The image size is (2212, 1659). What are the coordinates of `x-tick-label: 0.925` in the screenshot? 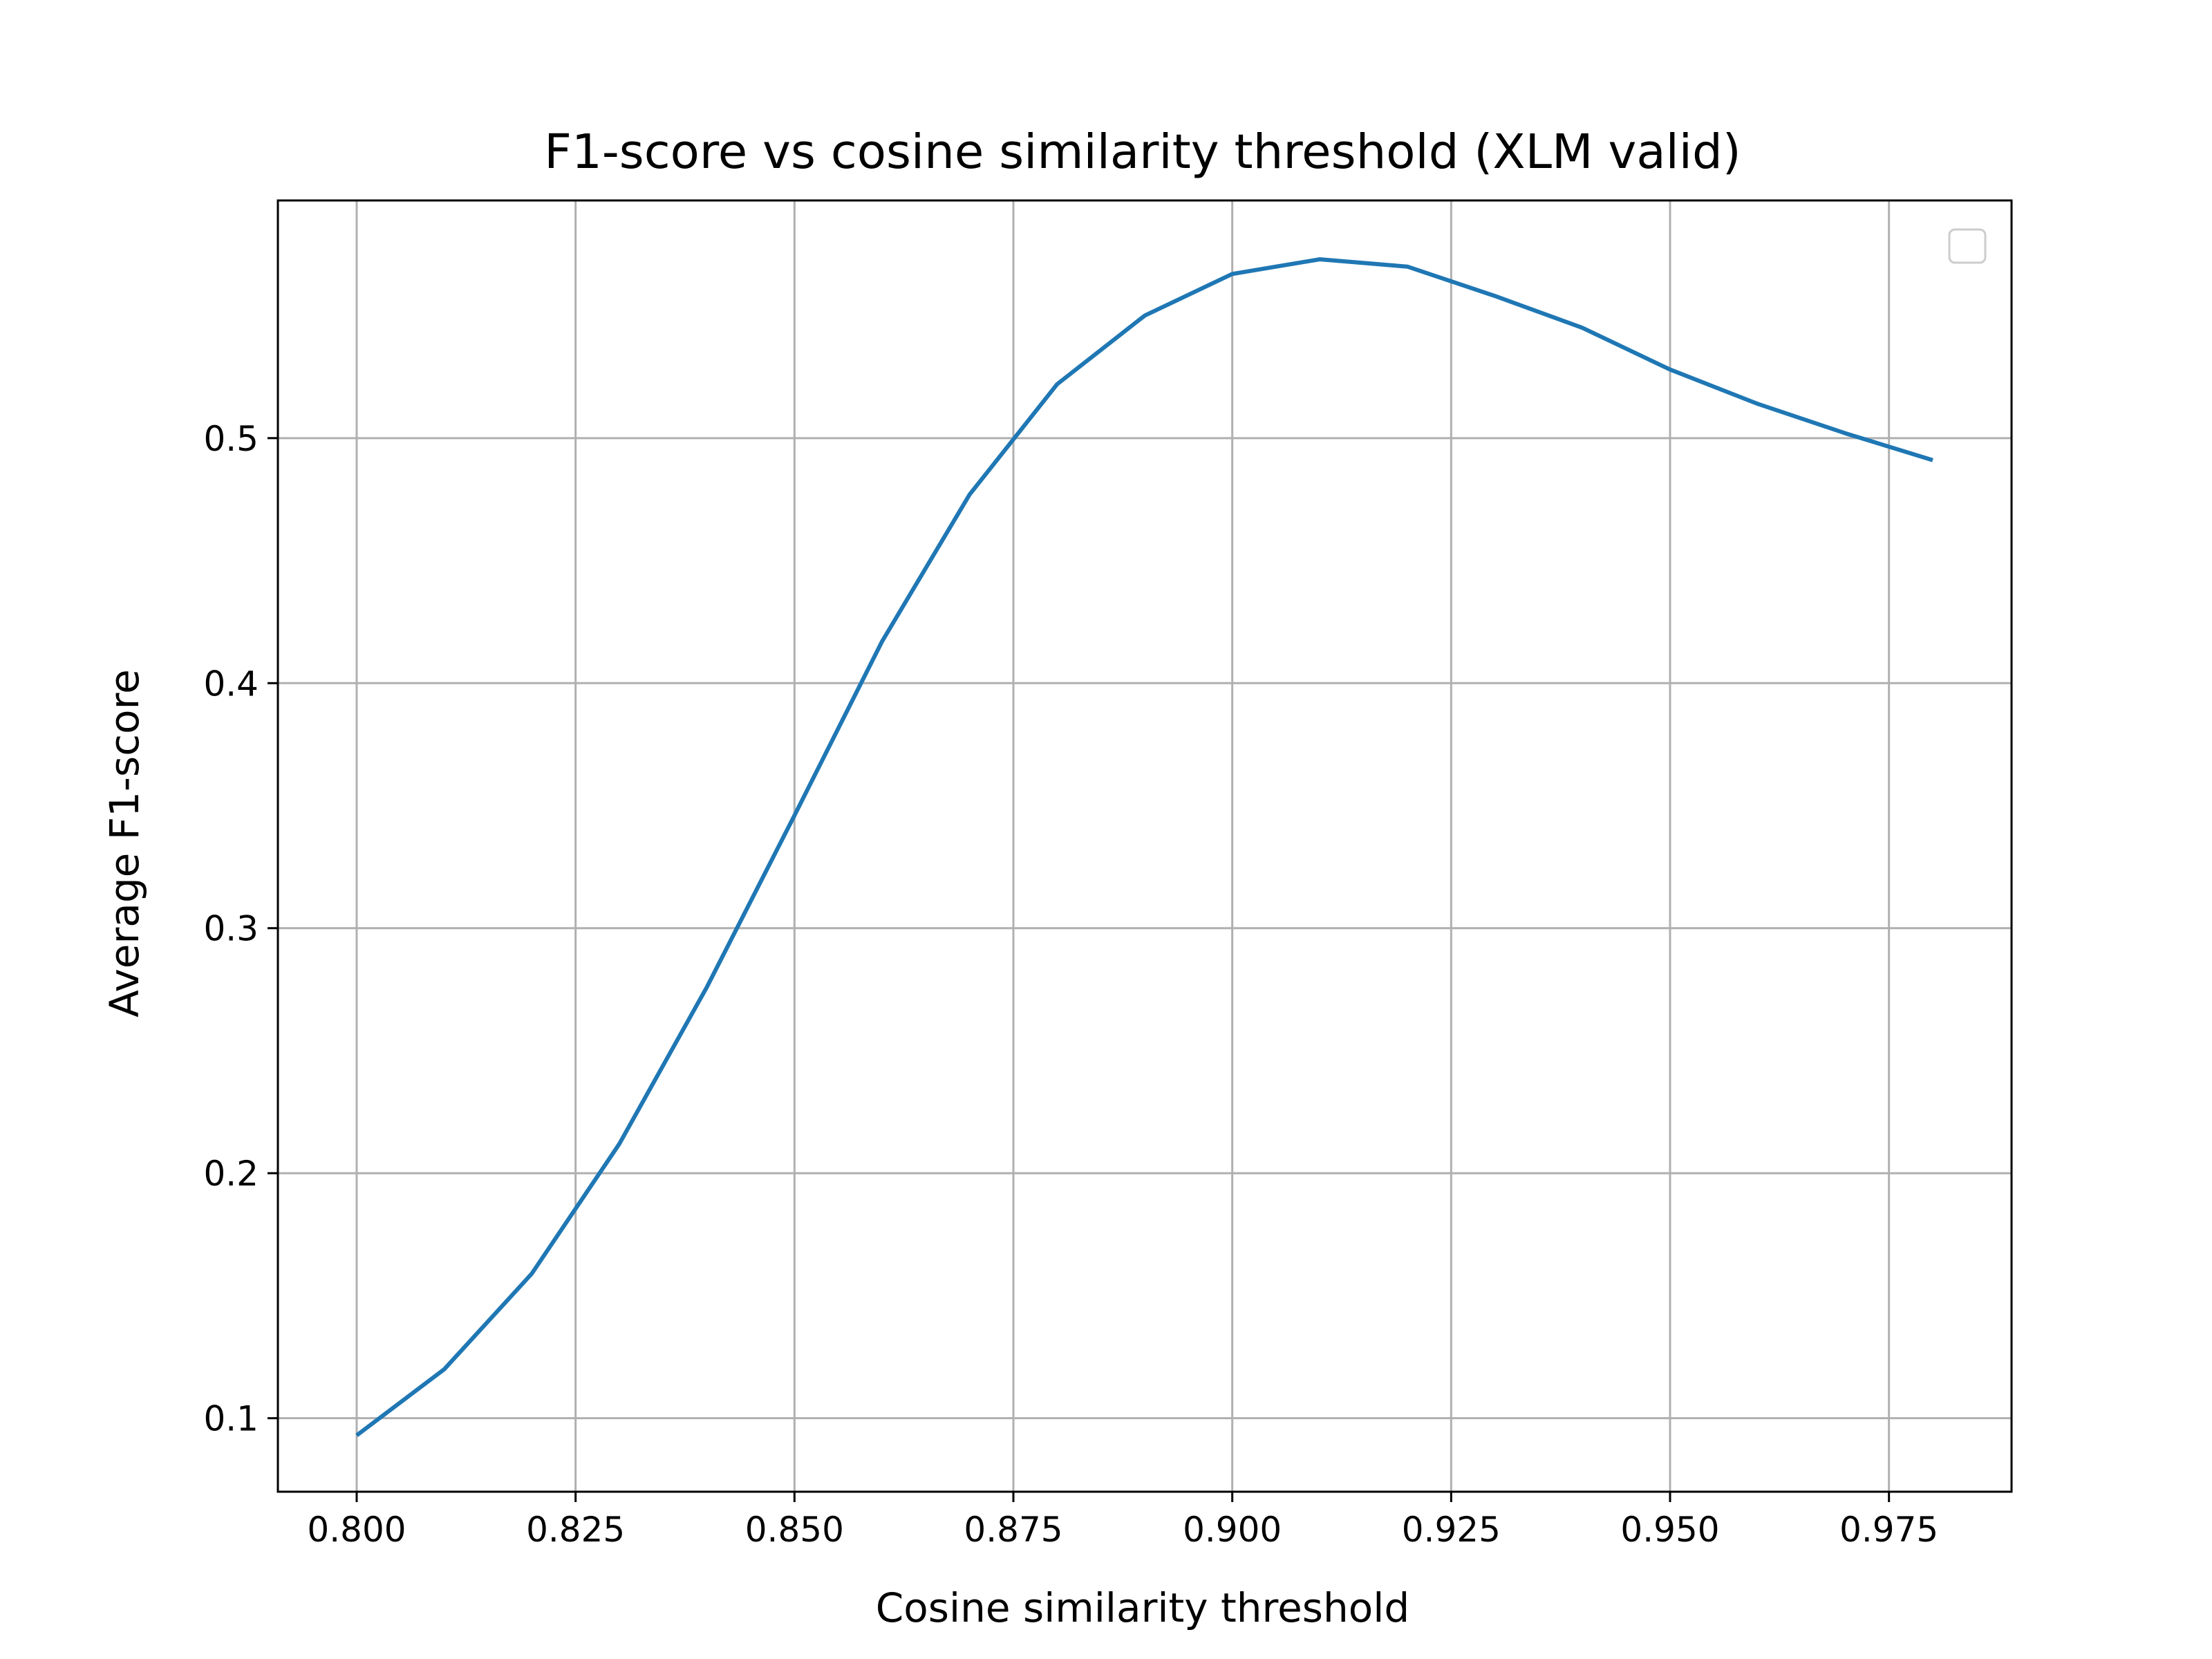 It's located at (1451, 1530).